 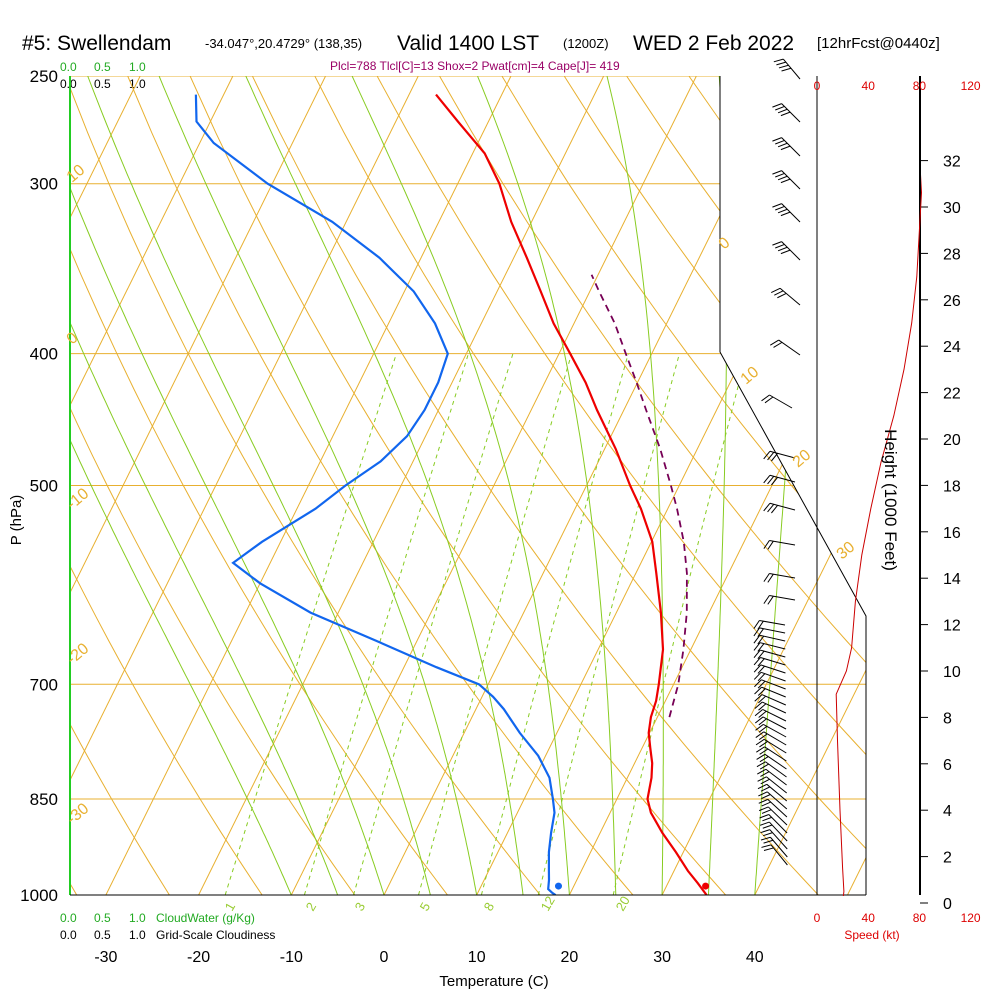 I want to click on isotherm-label: 0, so click(x=725, y=243).